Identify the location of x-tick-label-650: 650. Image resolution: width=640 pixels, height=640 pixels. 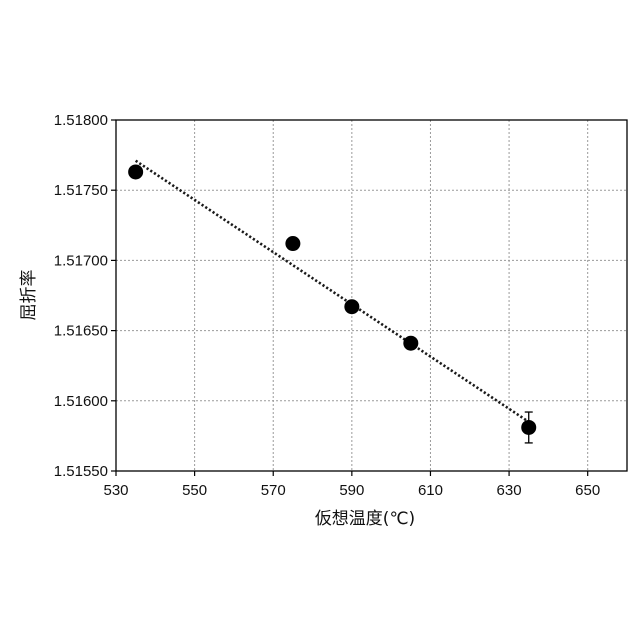
(587, 490).